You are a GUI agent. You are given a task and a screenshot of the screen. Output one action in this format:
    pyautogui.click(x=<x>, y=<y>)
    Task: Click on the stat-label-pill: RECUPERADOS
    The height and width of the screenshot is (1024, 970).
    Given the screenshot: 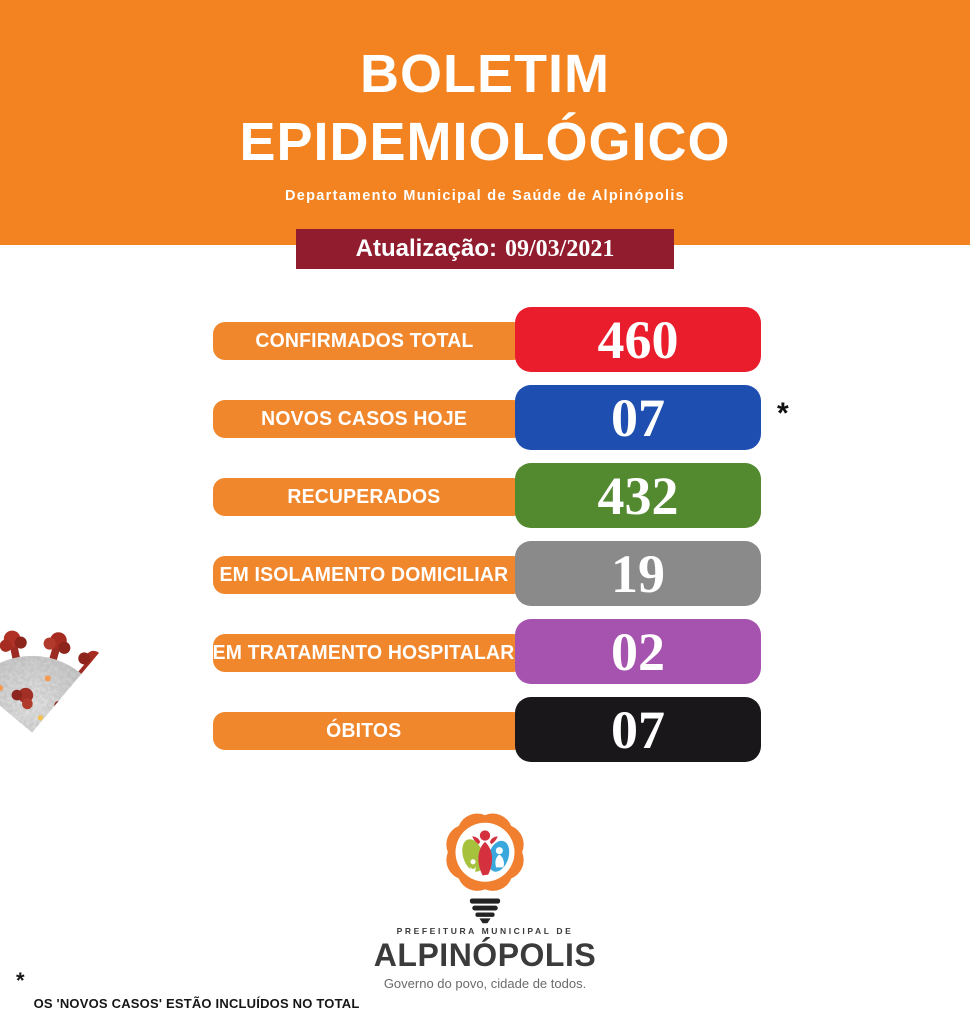 What is the action you would take?
    pyautogui.click(x=369, y=497)
    